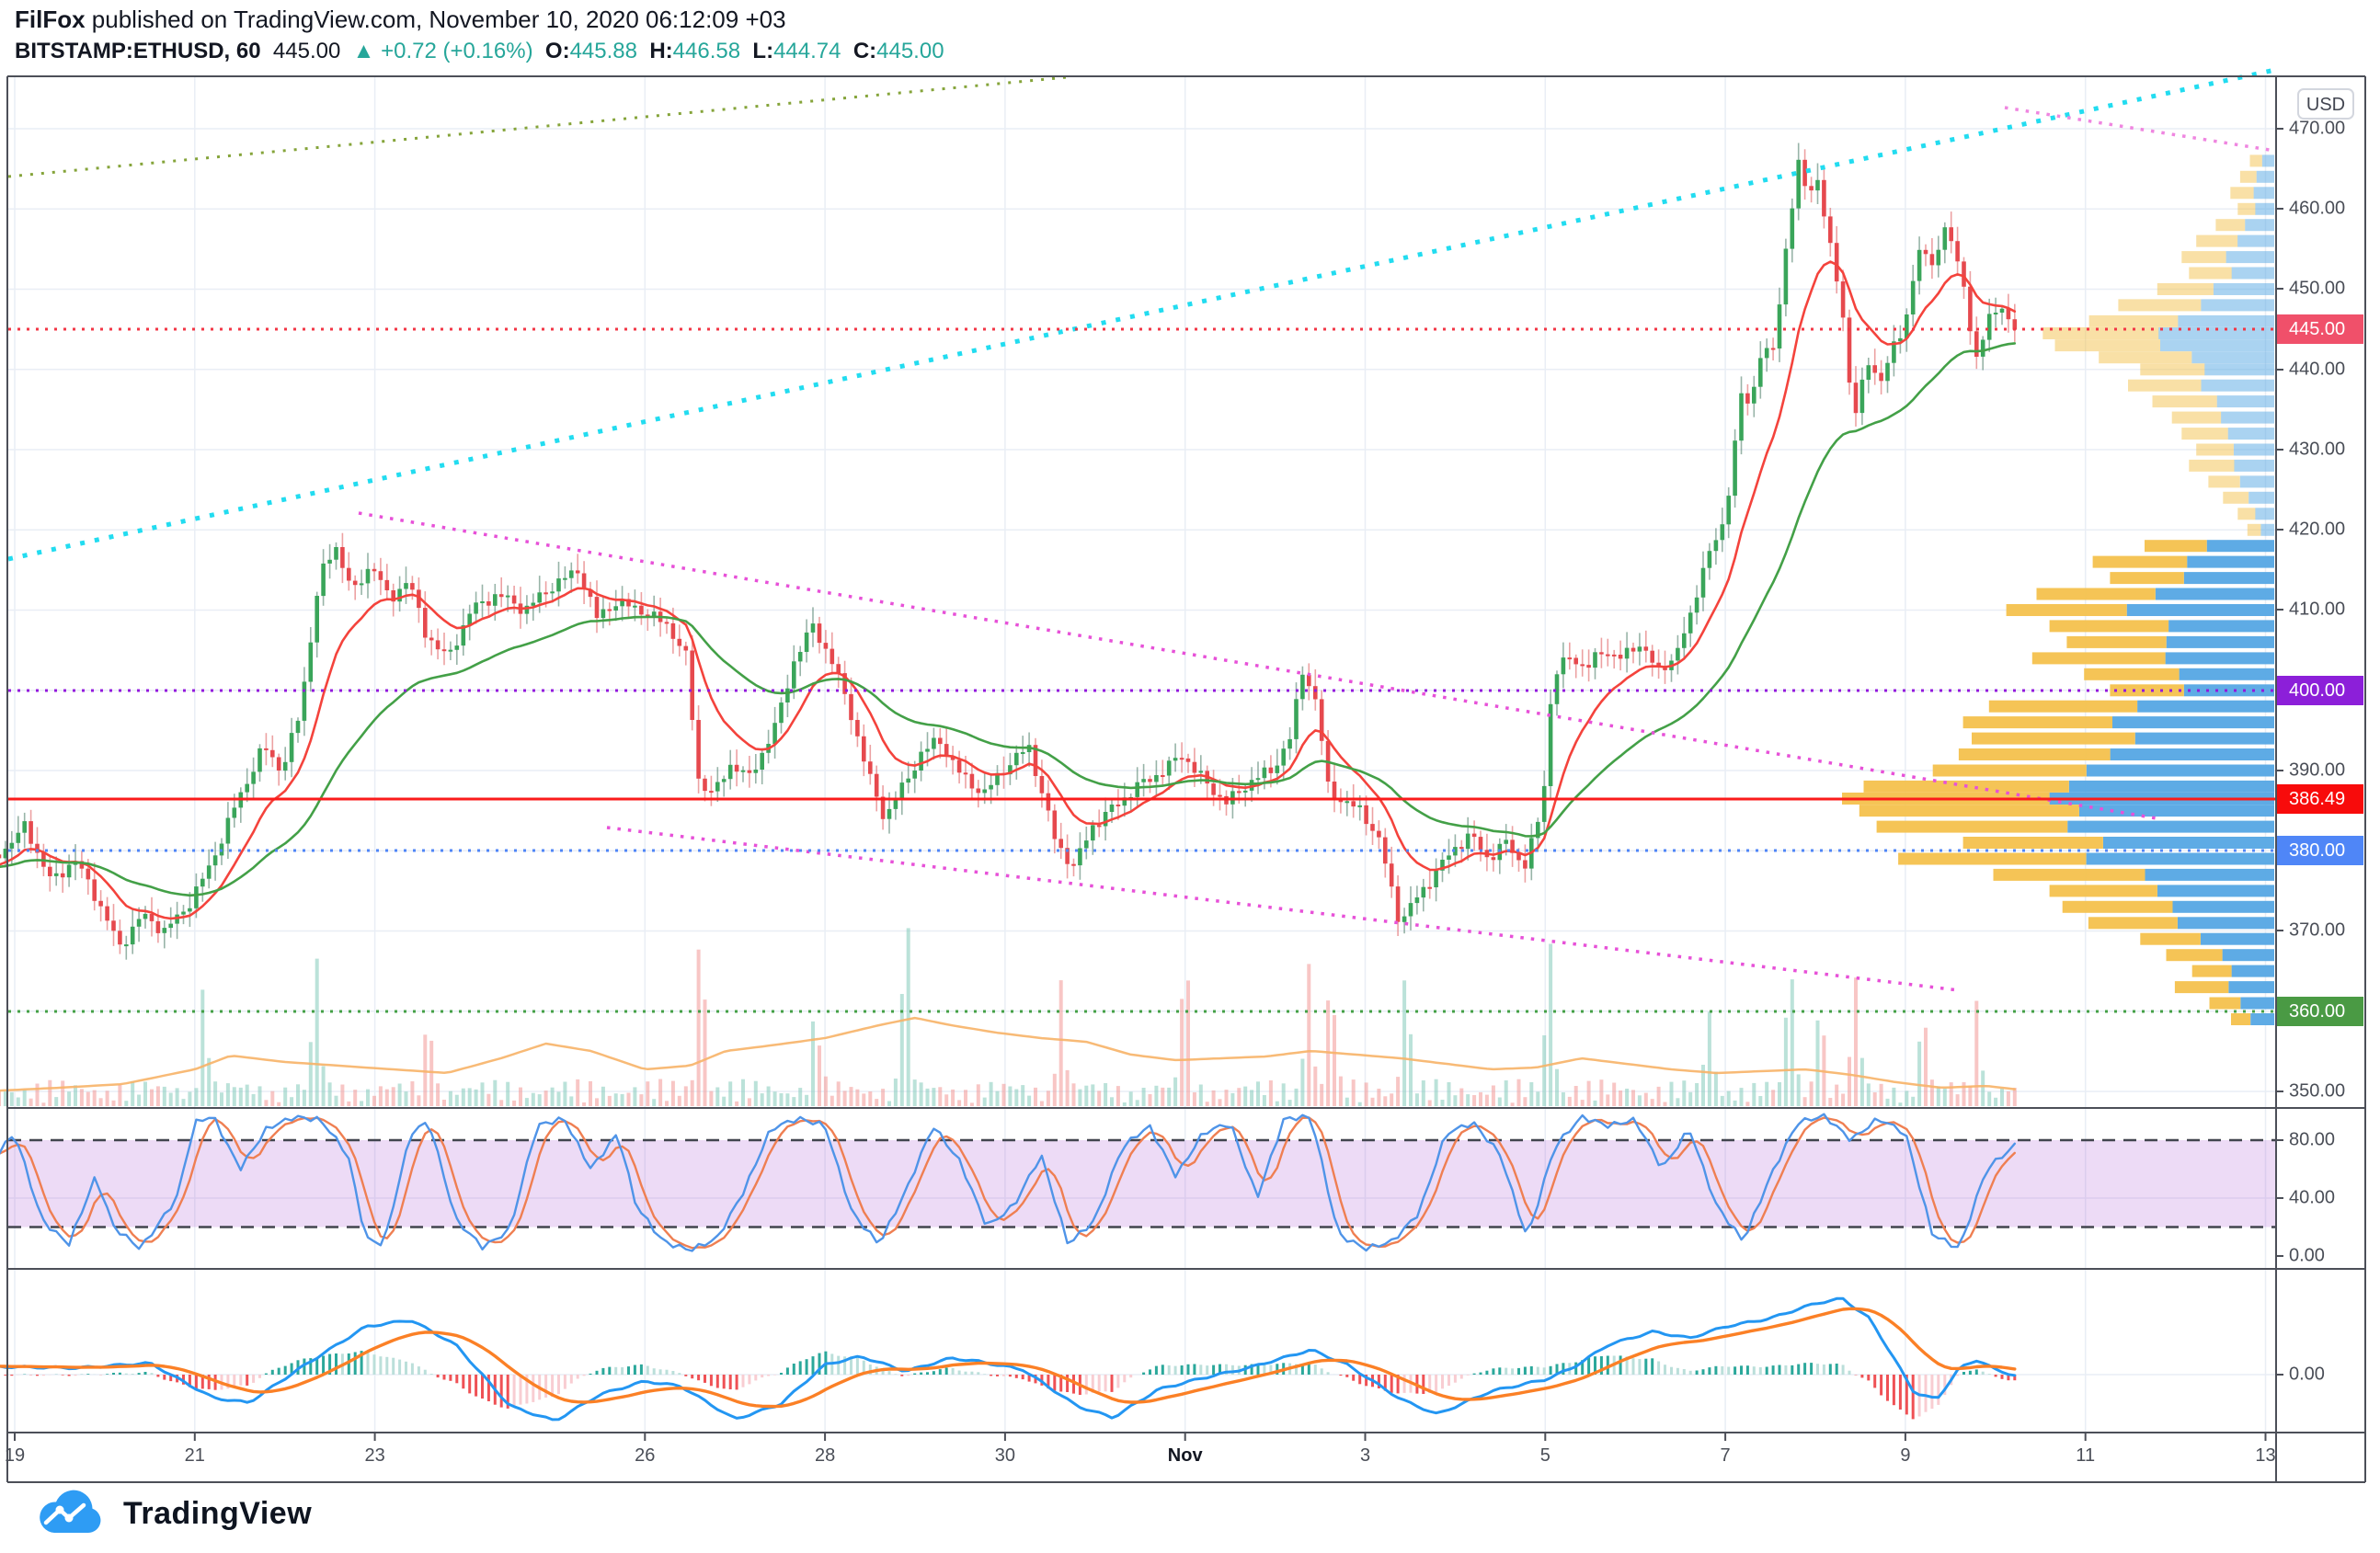  Describe the element at coordinates (50, 19) in the screenshot. I see `author-name: FilFox` at that location.